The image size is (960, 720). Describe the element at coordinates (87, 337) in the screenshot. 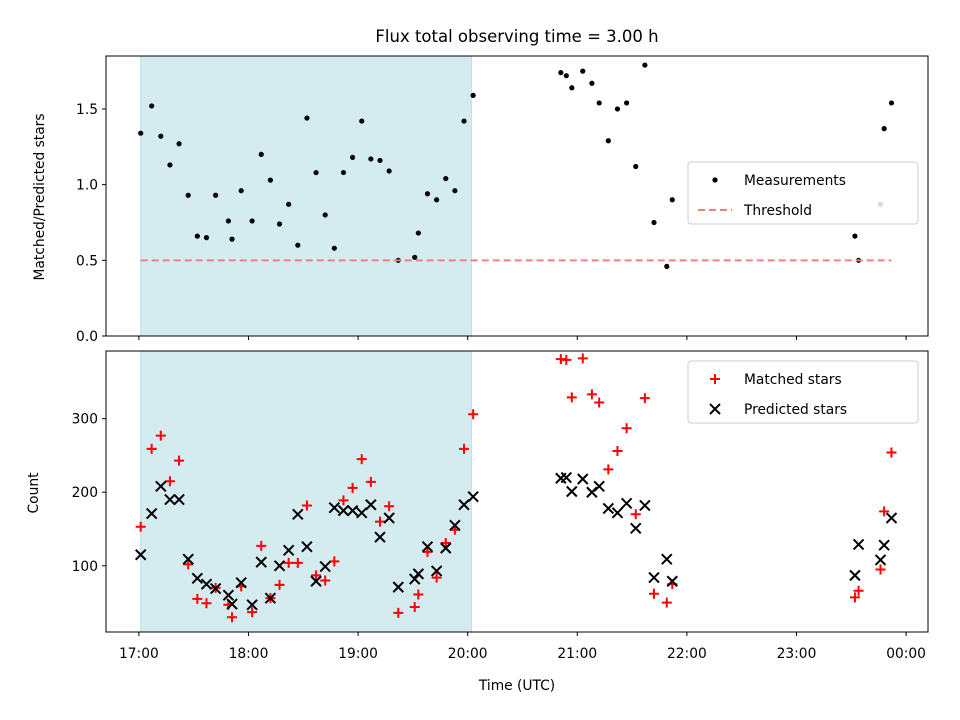

I see `y-tick-label: 0.0` at that location.